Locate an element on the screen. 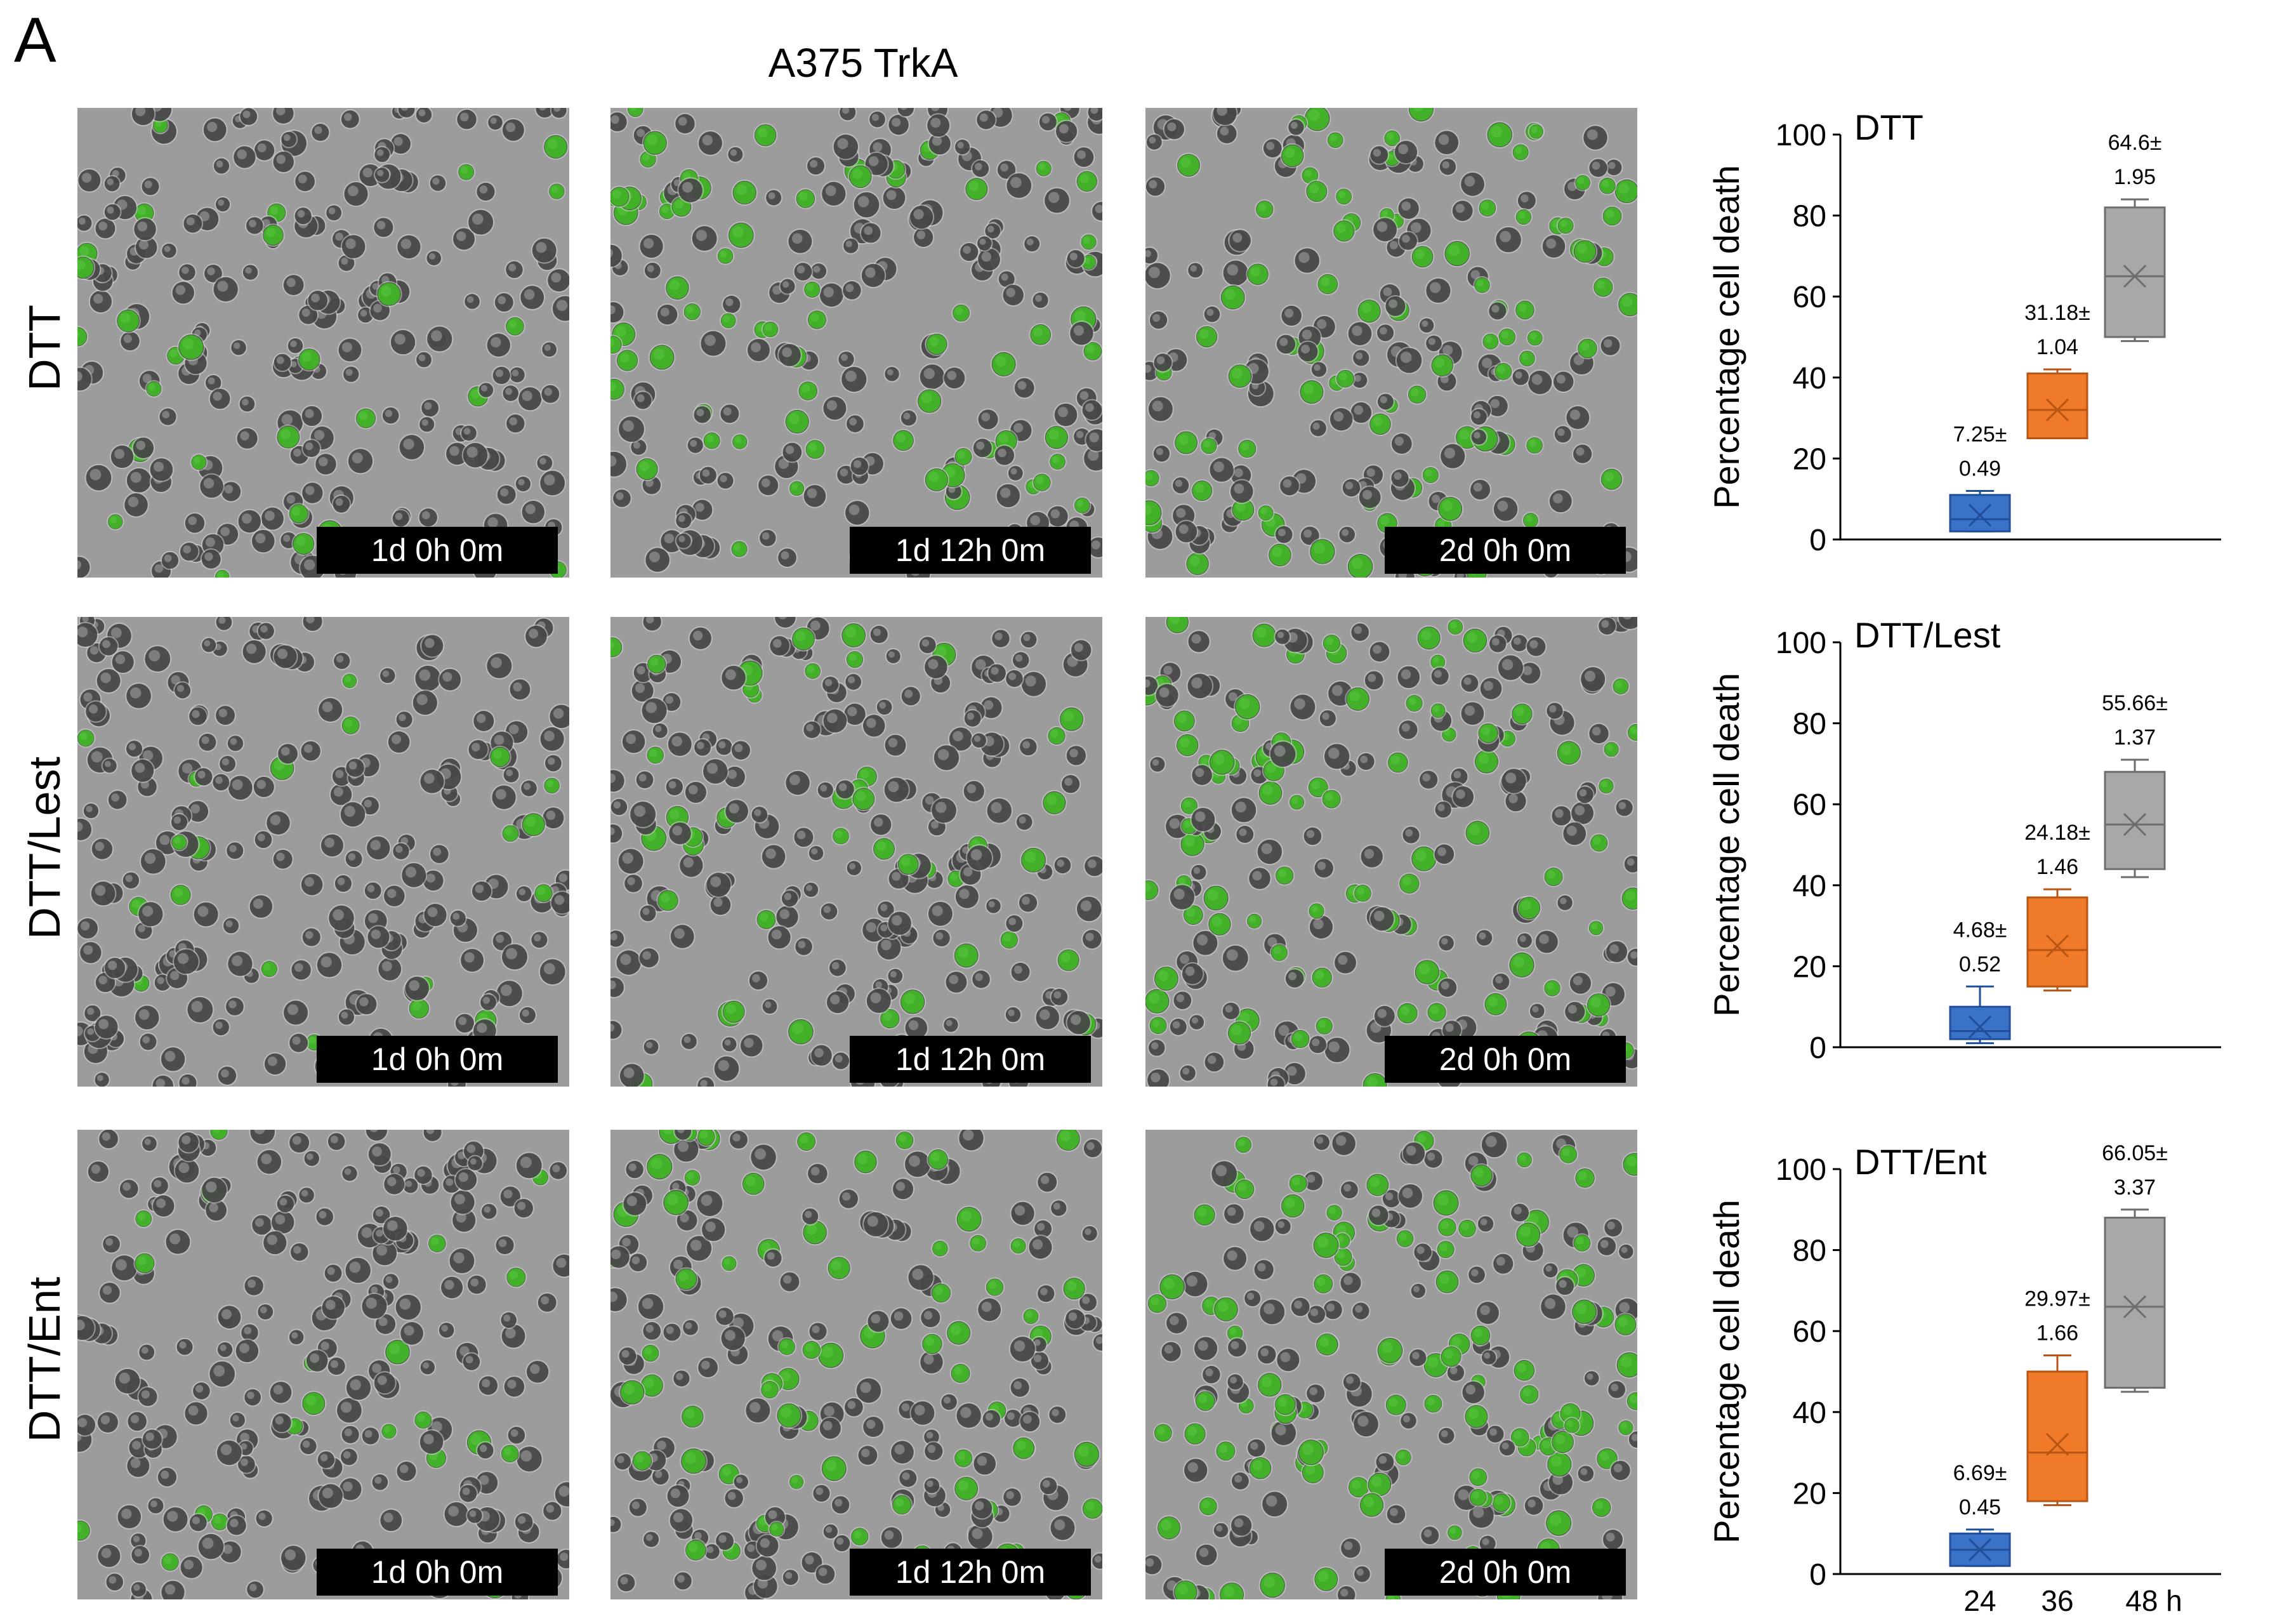 The image size is (2296, 1621). box-0: 6.69± 0.45 is located at coordinates (1980, 1514).